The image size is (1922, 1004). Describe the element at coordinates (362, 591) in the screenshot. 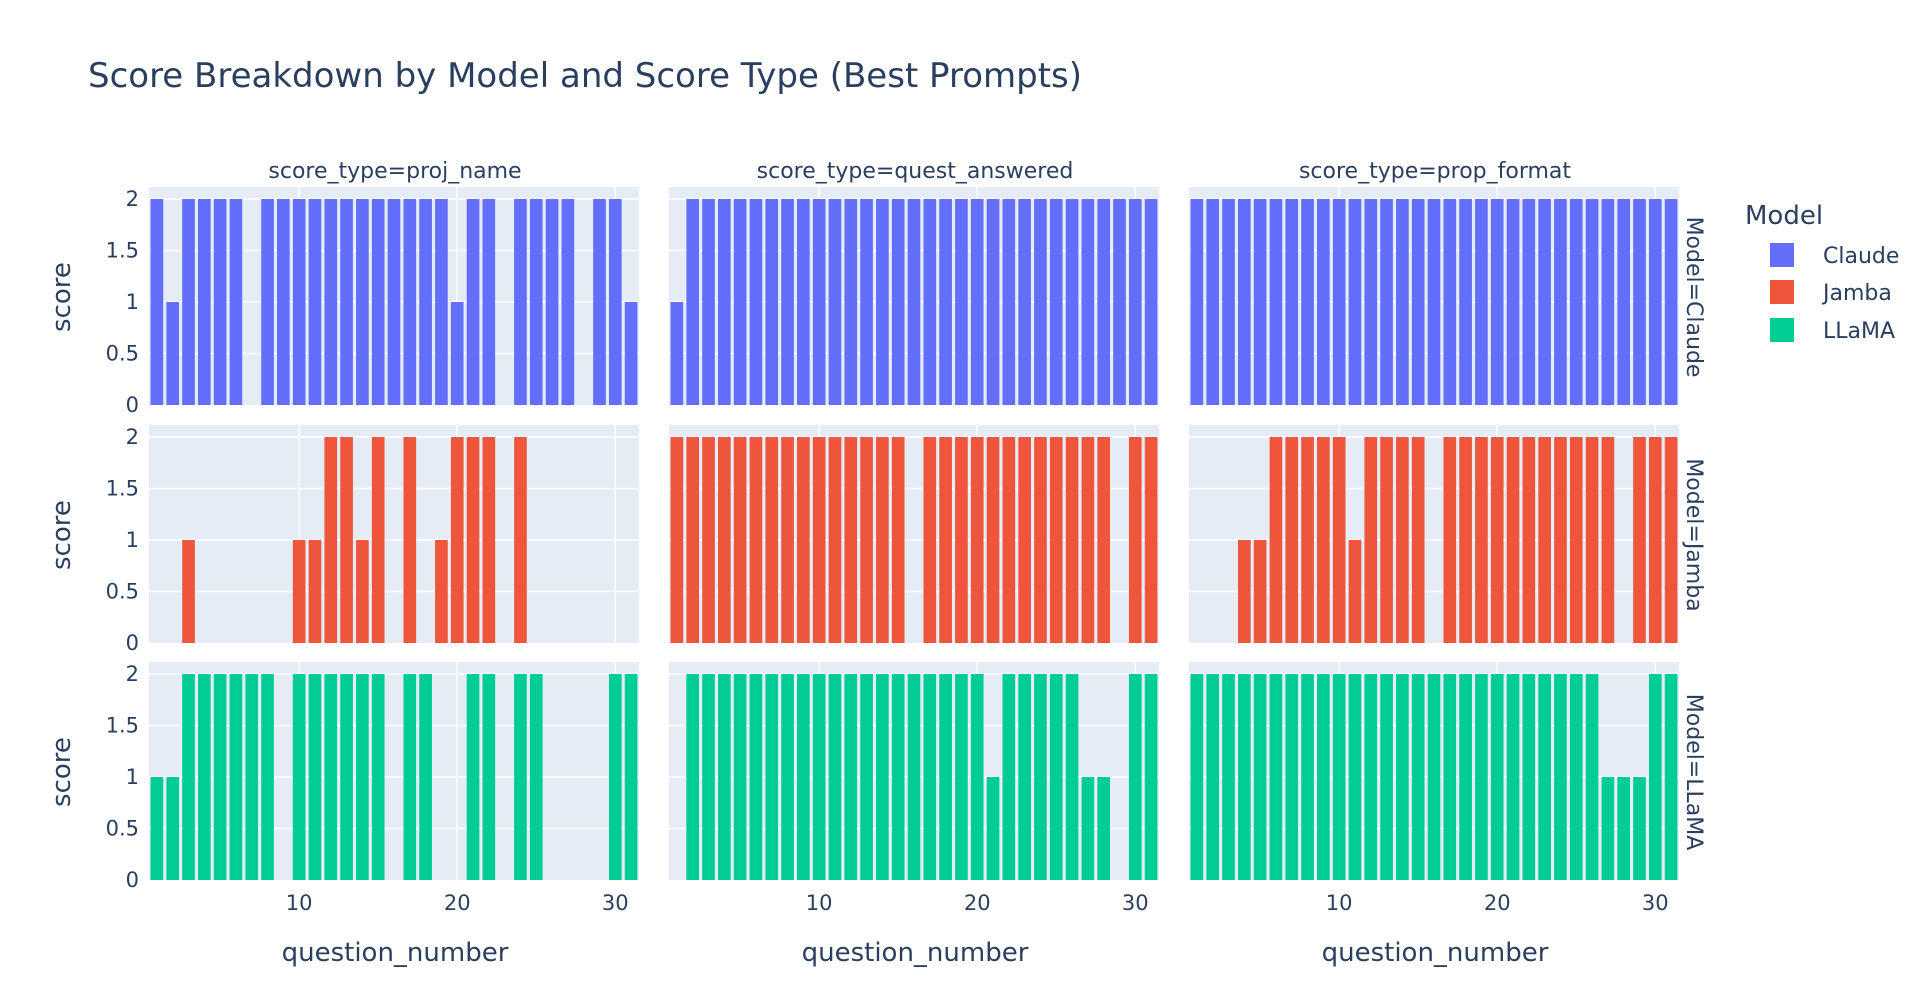

I see `bar-q14: question_number=14, score=1` at that location.